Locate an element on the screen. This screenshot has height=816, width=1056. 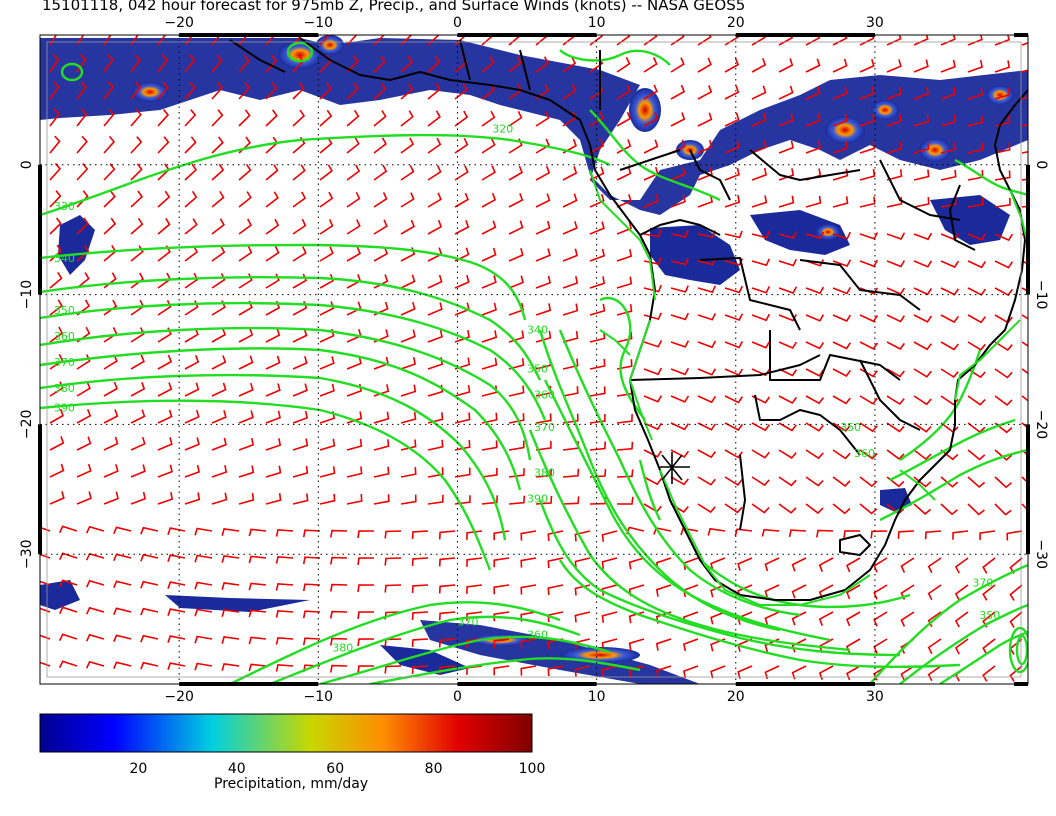
contour-label: 380 is located at coordinates (342, 648).